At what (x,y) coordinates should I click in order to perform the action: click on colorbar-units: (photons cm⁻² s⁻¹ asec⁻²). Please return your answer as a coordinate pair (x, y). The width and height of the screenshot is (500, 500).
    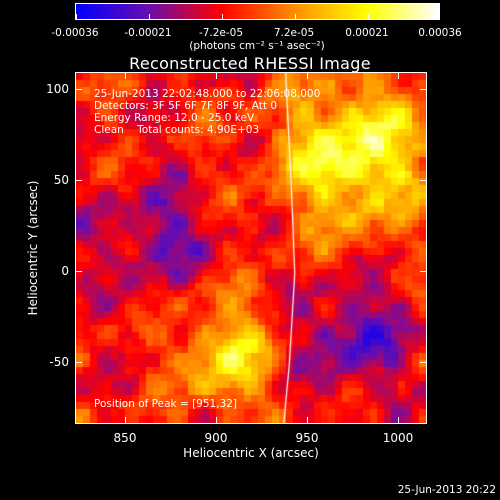
    Looking at the image, I should click on (257, 46).